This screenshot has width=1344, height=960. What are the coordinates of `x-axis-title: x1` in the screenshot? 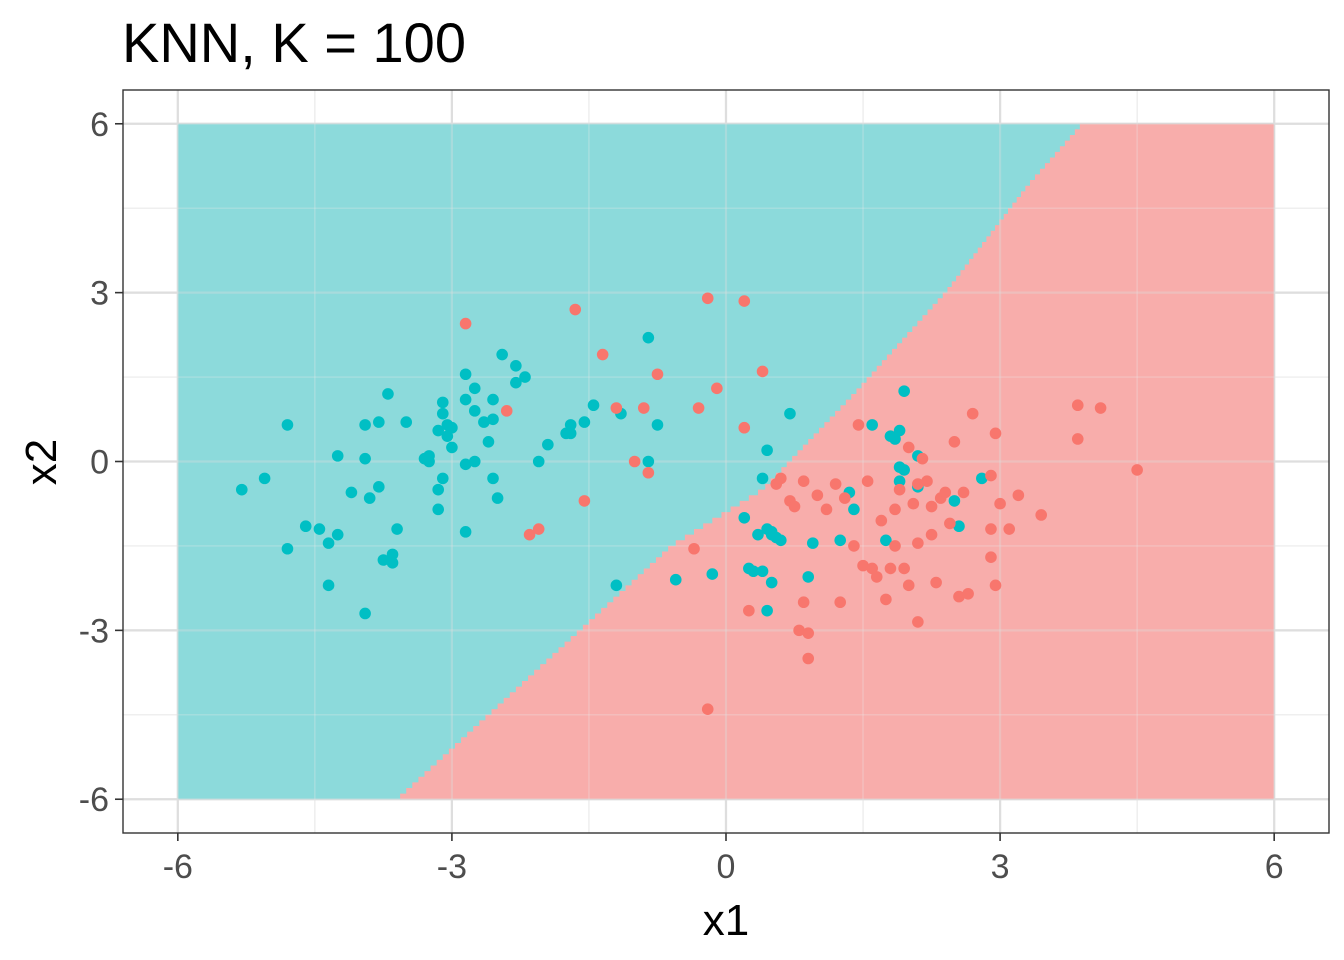 It's located at (726, 920).